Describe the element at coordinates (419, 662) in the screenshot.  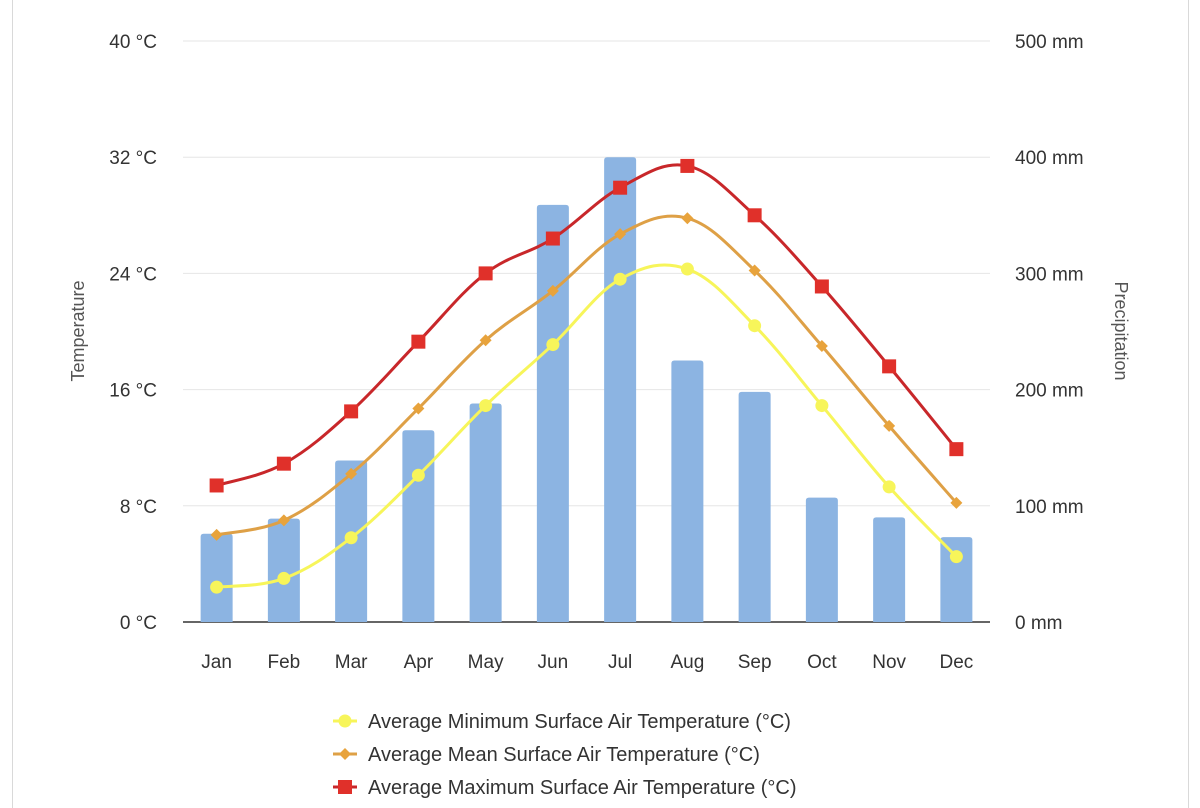
I see `x-tick-label: Apr` at that location.